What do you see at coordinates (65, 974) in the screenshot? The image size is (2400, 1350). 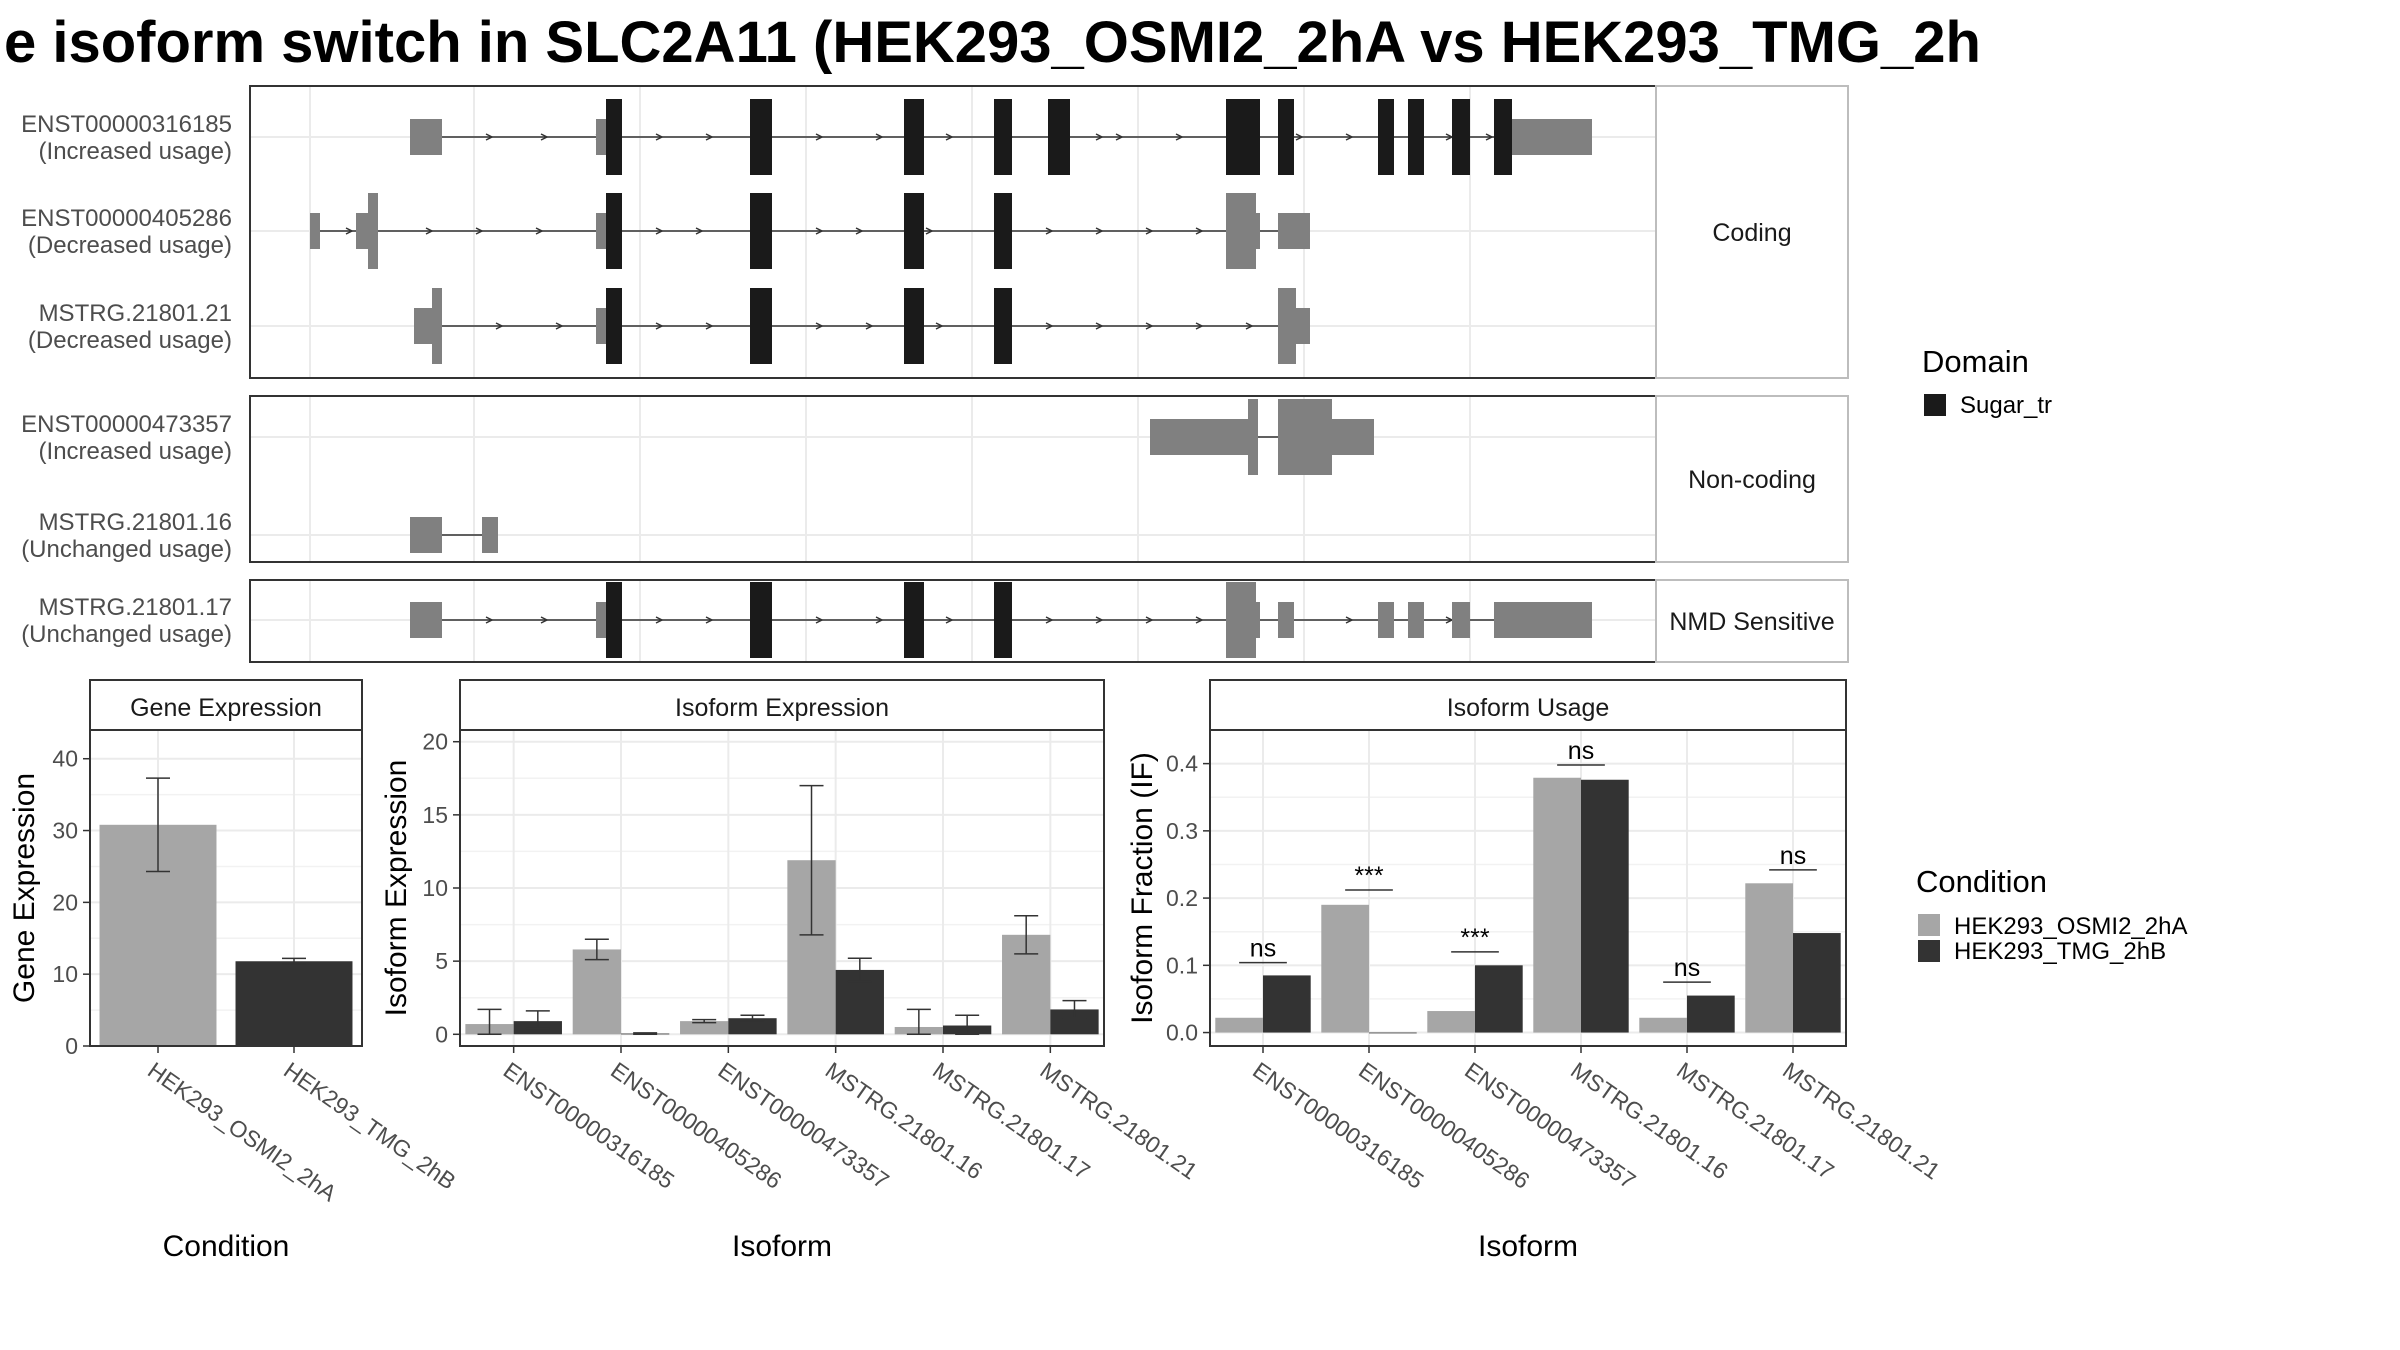 I see `y-tick-label: 10` at bounding box center [65, 974].